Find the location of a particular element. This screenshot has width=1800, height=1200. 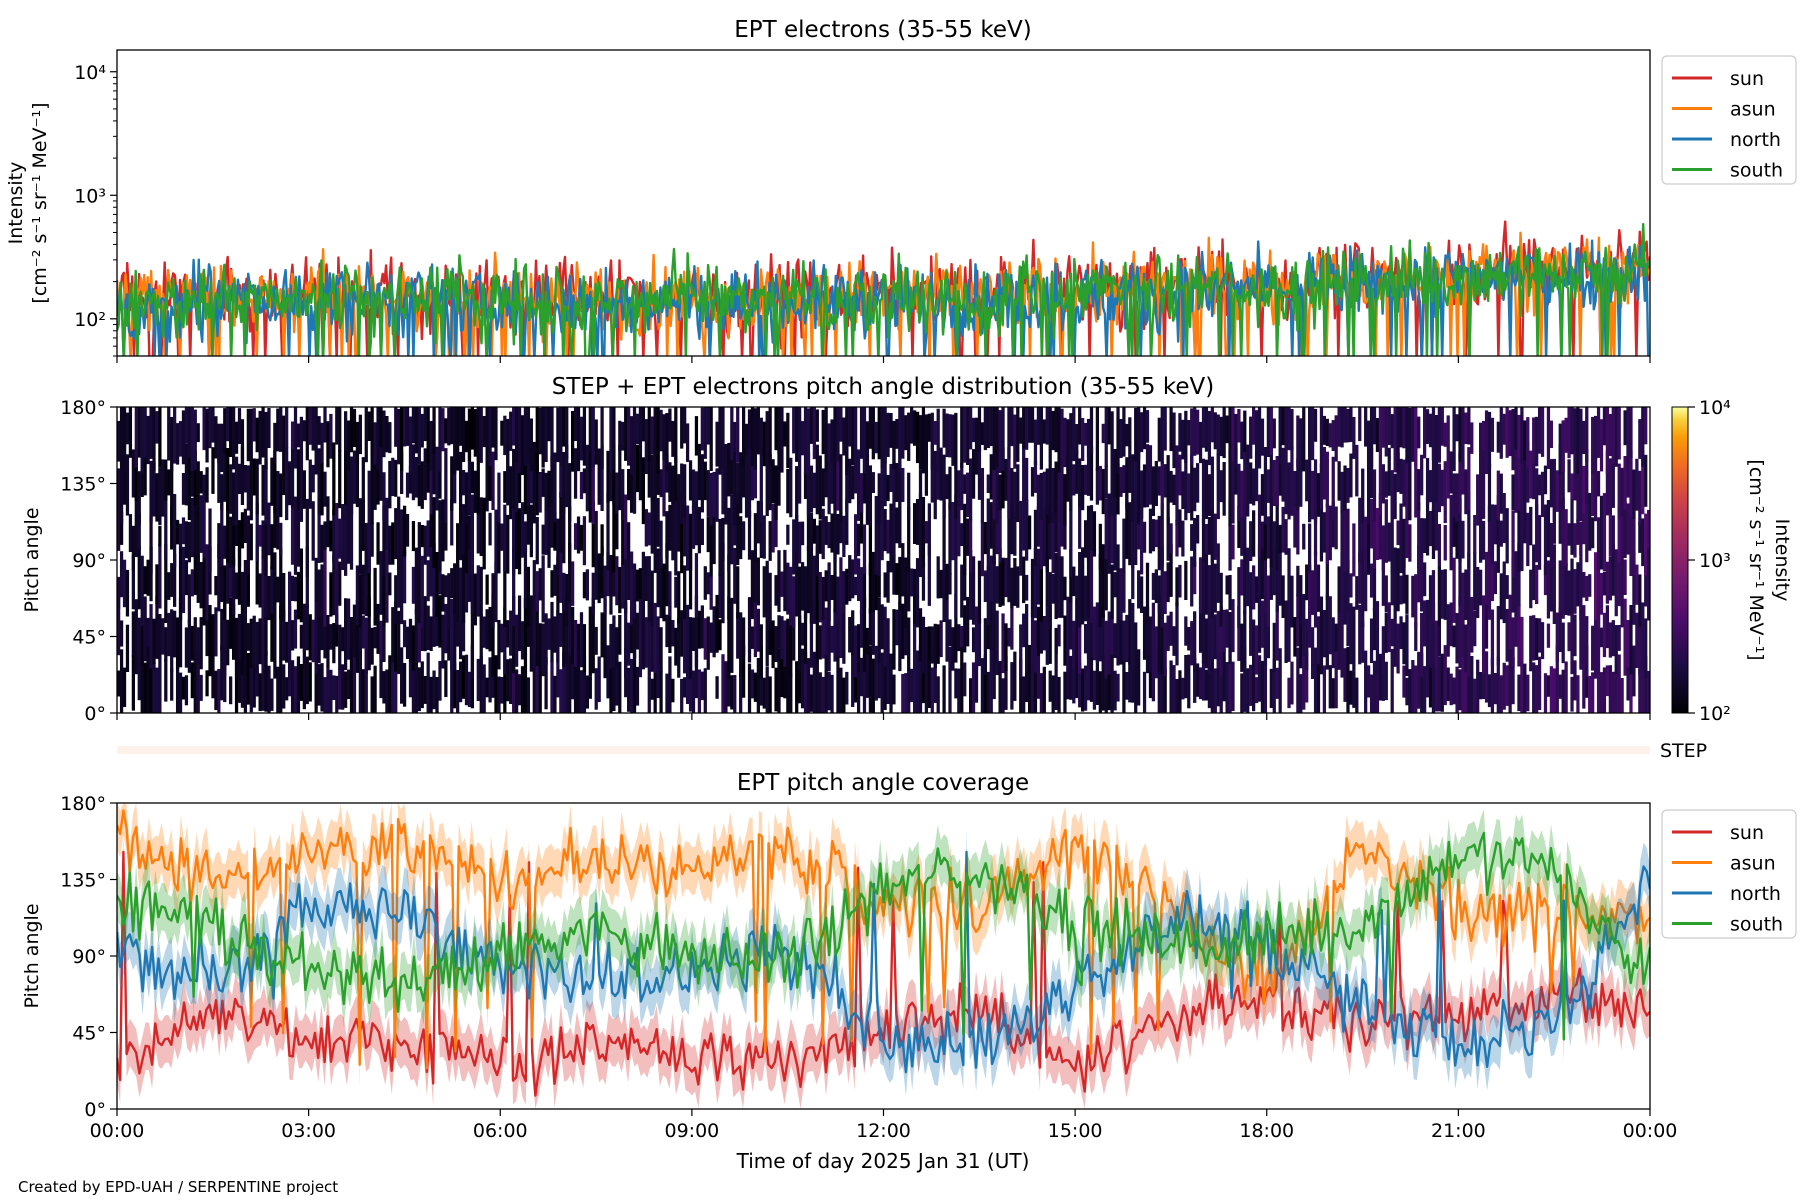

y-tick-label: 10² is located at coordinates (90, 320).